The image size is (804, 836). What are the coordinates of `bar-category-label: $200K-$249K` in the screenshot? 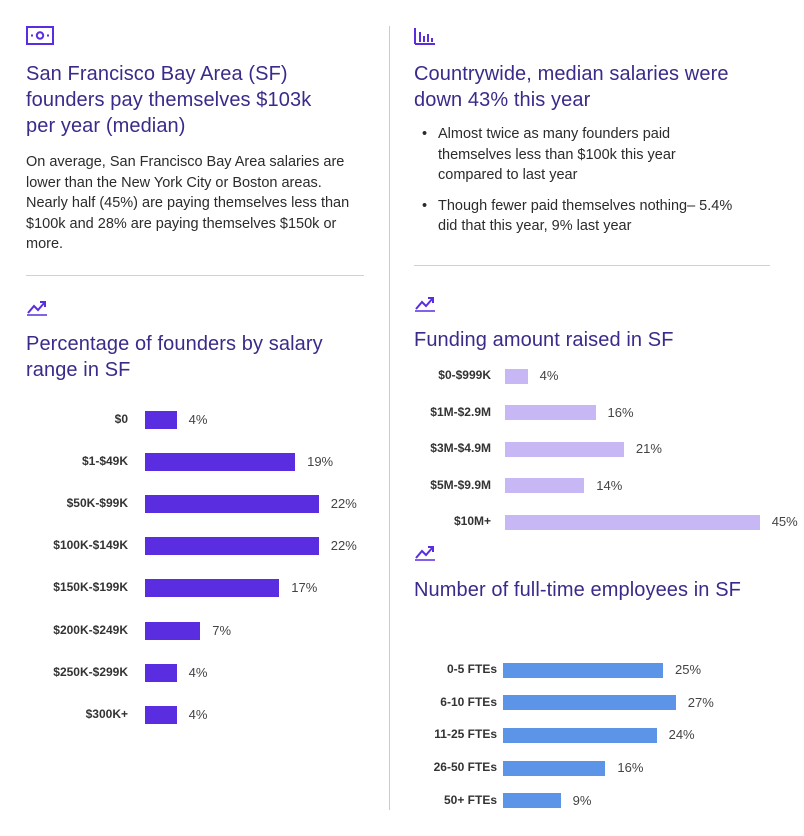 It's located at (90, 629).